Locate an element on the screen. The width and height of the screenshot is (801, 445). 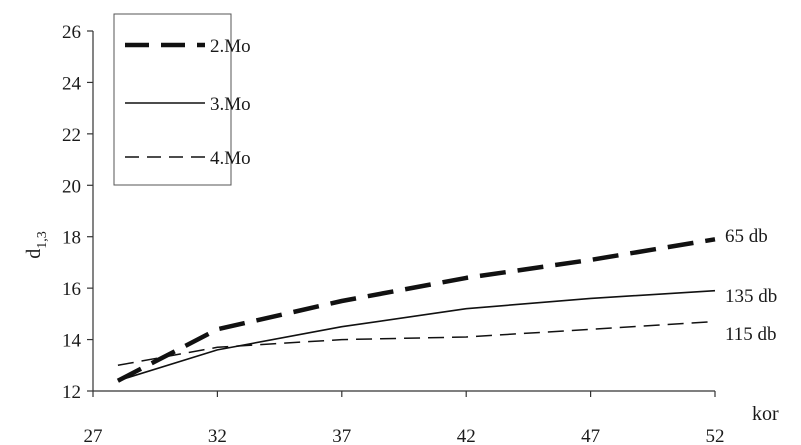
legend-label: 2.Mo is located at coordinates (230, 46).